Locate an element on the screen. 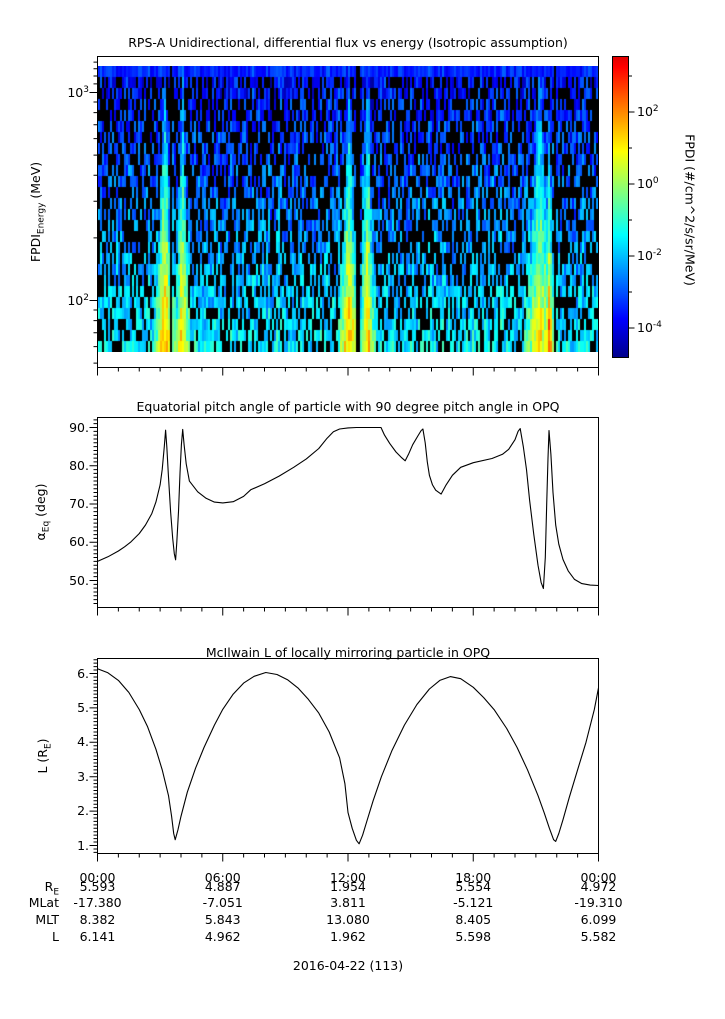  pitch-y-label-pre: α is located at coordinates (40, 536).